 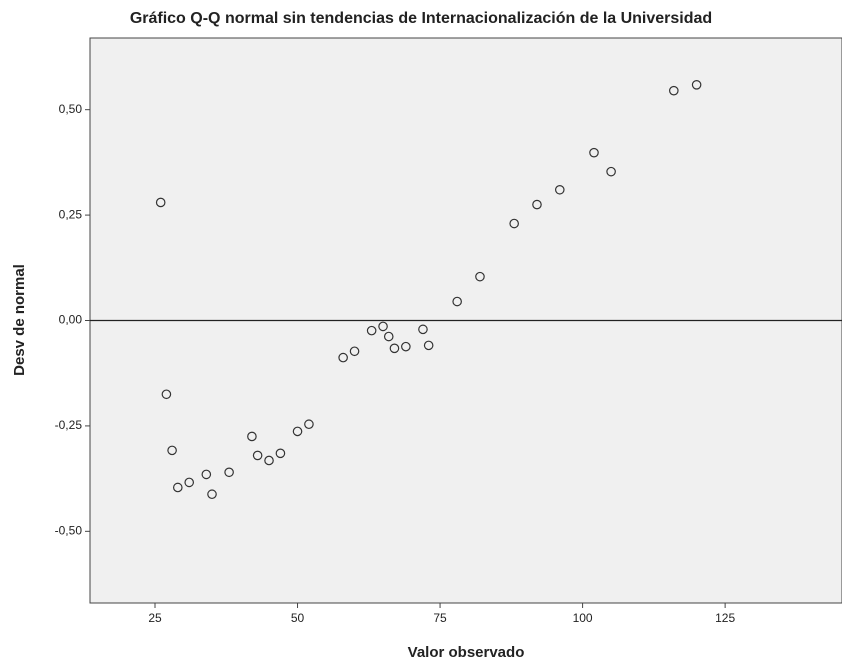 What do you see at coordinates (298, 618) in the screenshot?
I see `x-tick-label: 50` at bounding box center [298, 618].